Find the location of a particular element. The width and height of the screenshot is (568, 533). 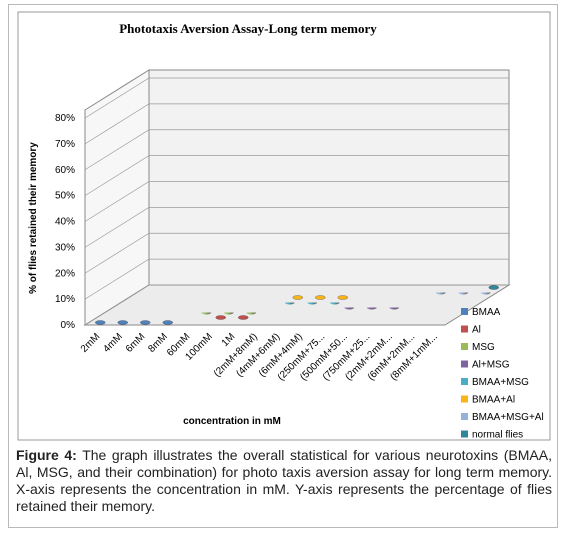

y-axis-label: % of flies retained their memory is located at coordinates (33, 218).